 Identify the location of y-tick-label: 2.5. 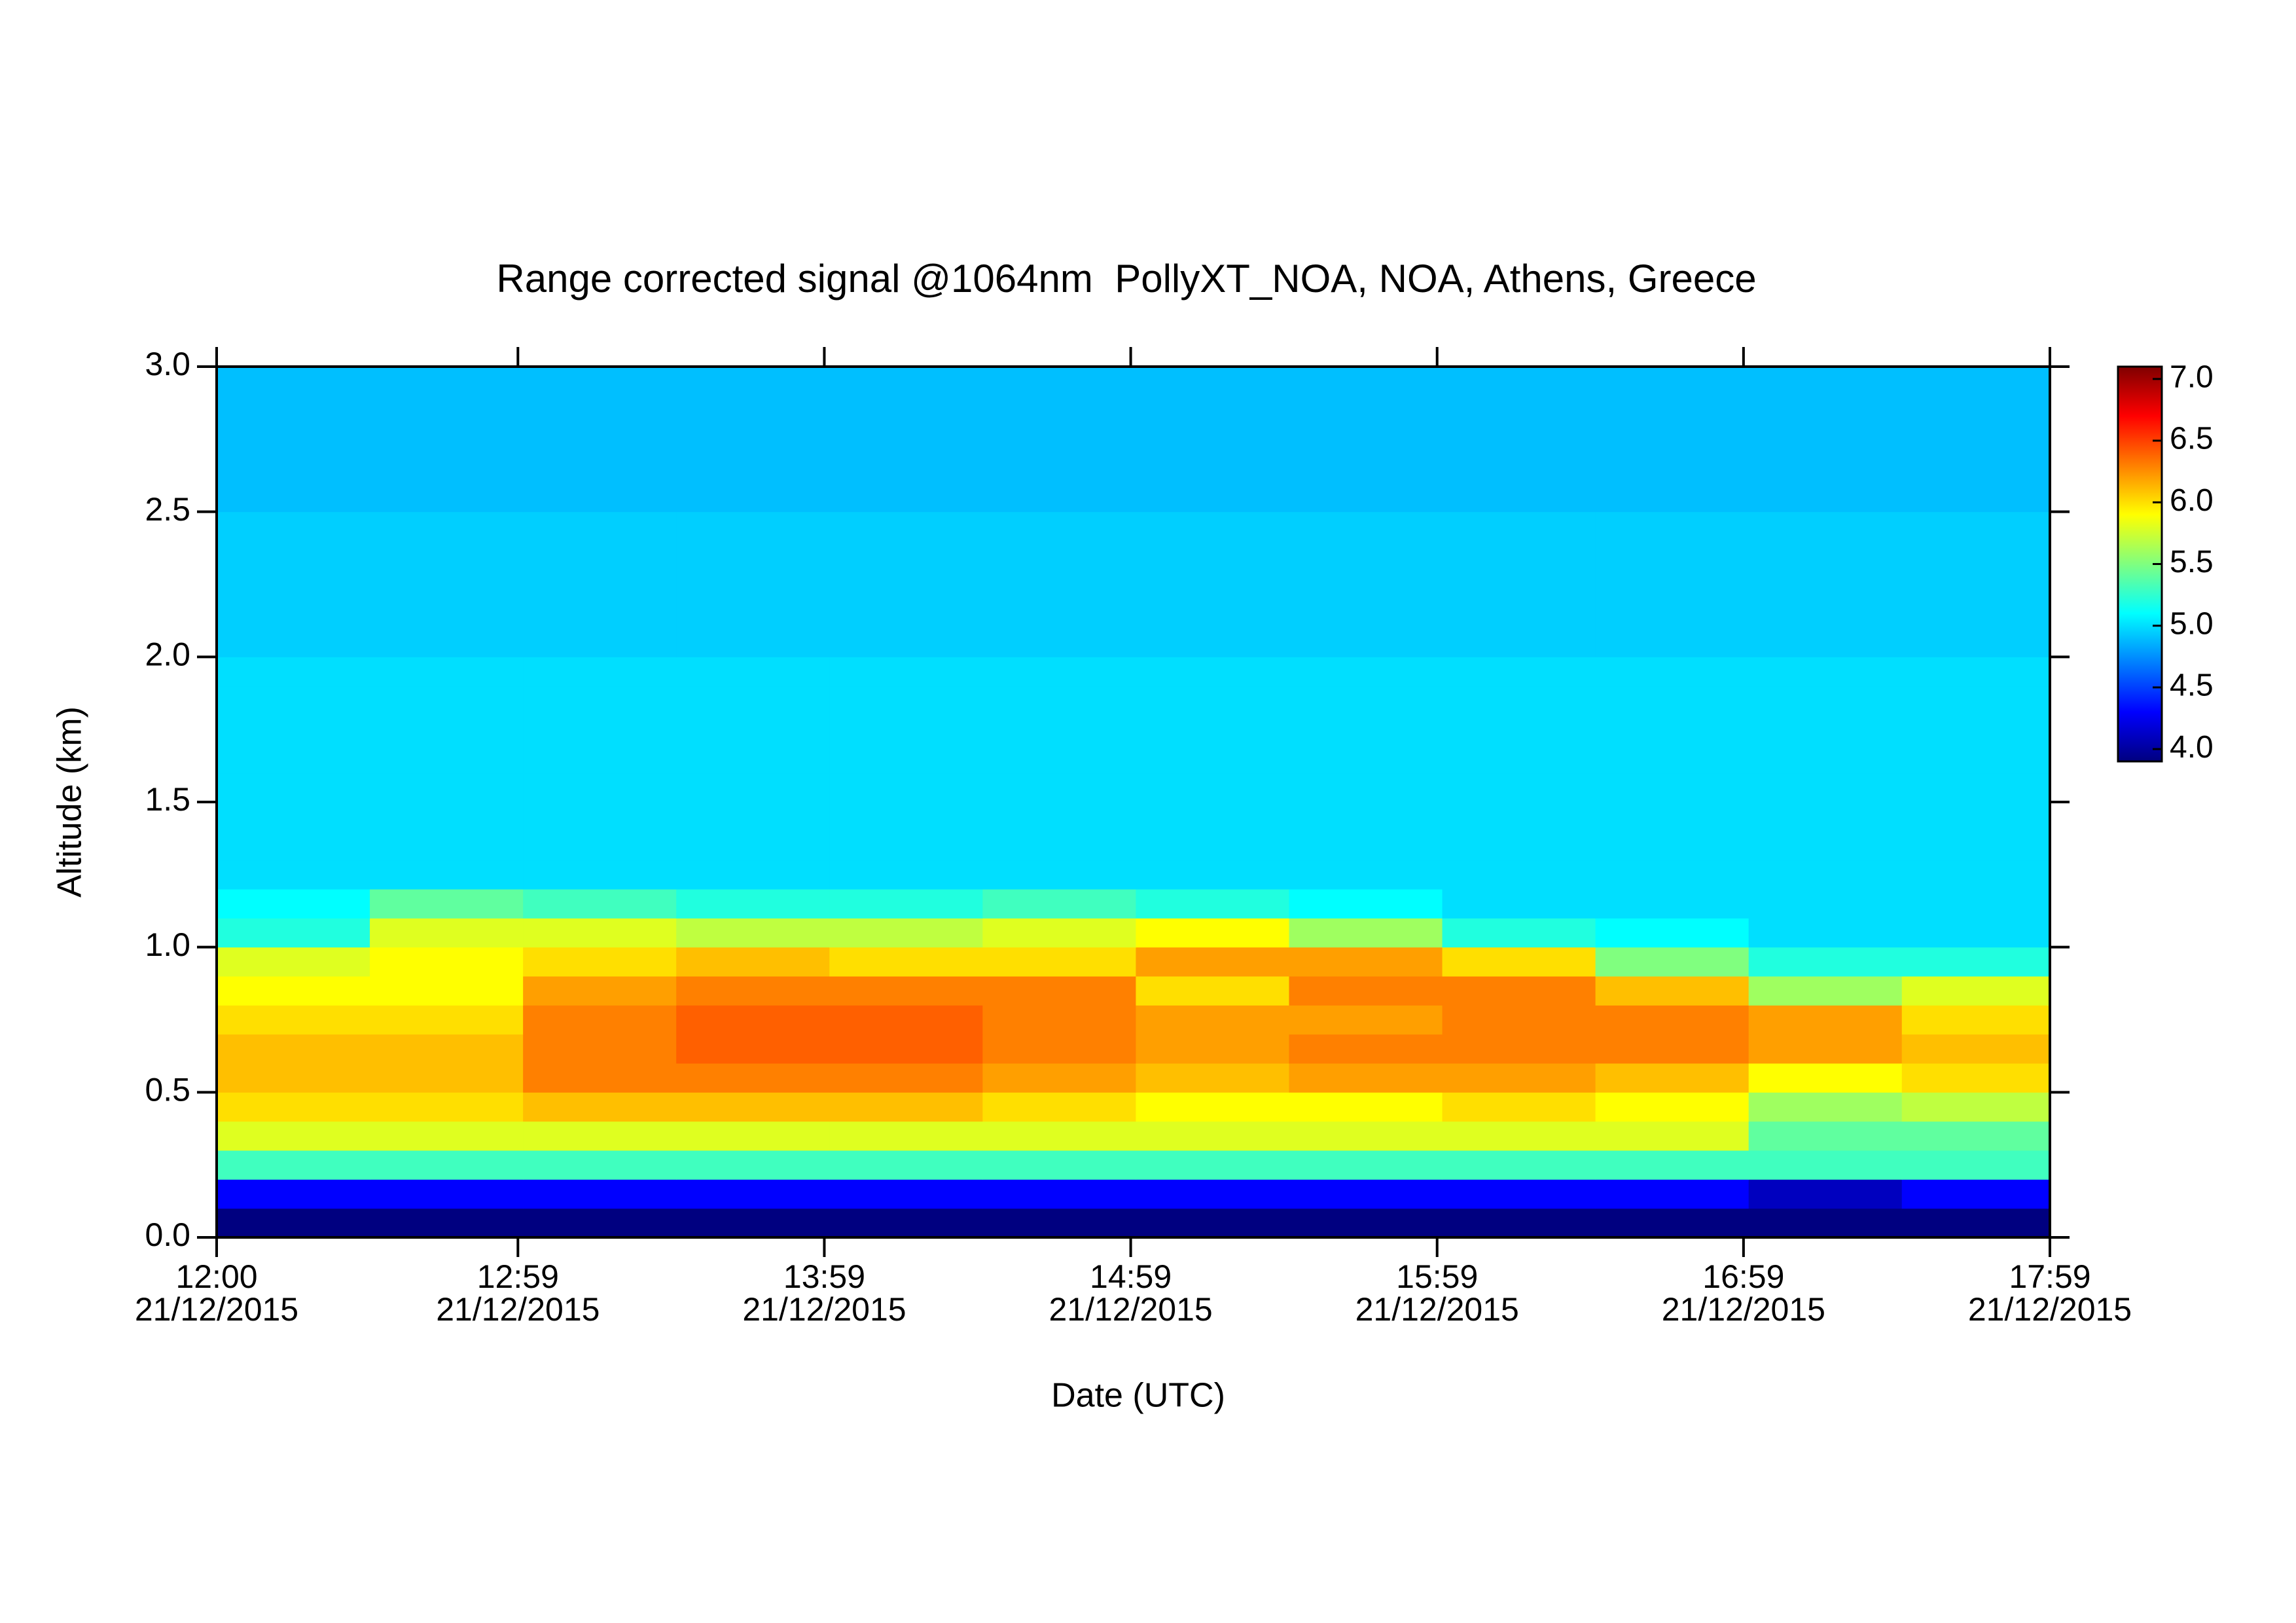
(167, 509).